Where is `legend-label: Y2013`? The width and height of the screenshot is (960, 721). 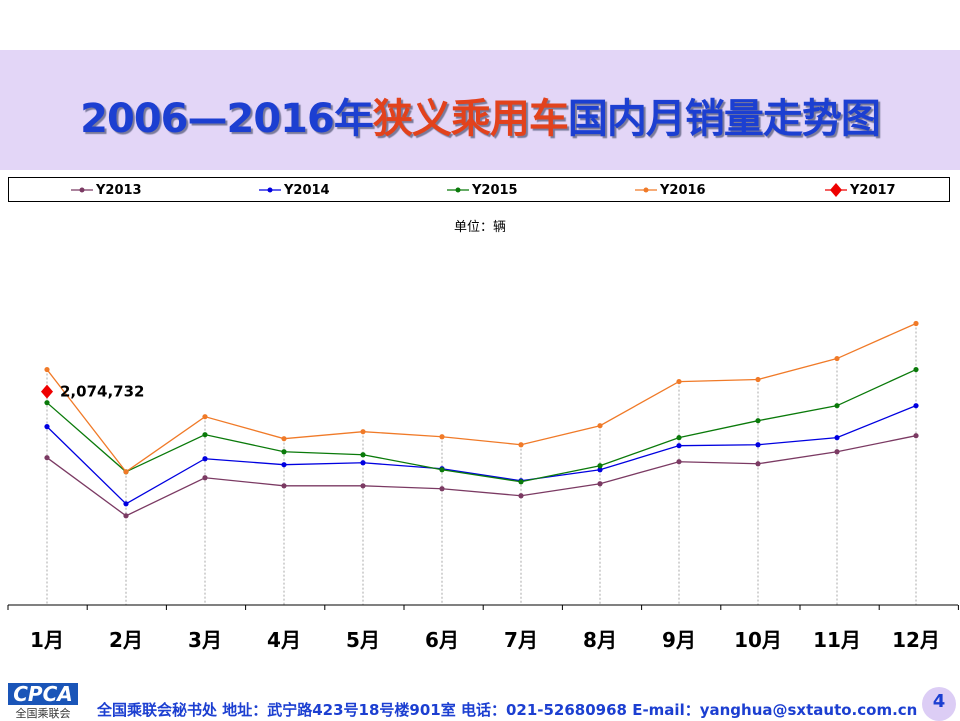
legend-label: Y2013 is located at coordinates (119, 190).